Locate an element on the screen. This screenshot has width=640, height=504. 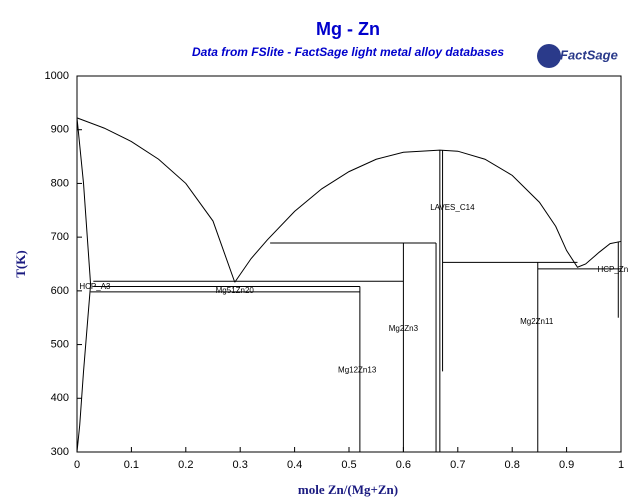
x-tick-label: 0.8 is located at coordinates (512, 465).